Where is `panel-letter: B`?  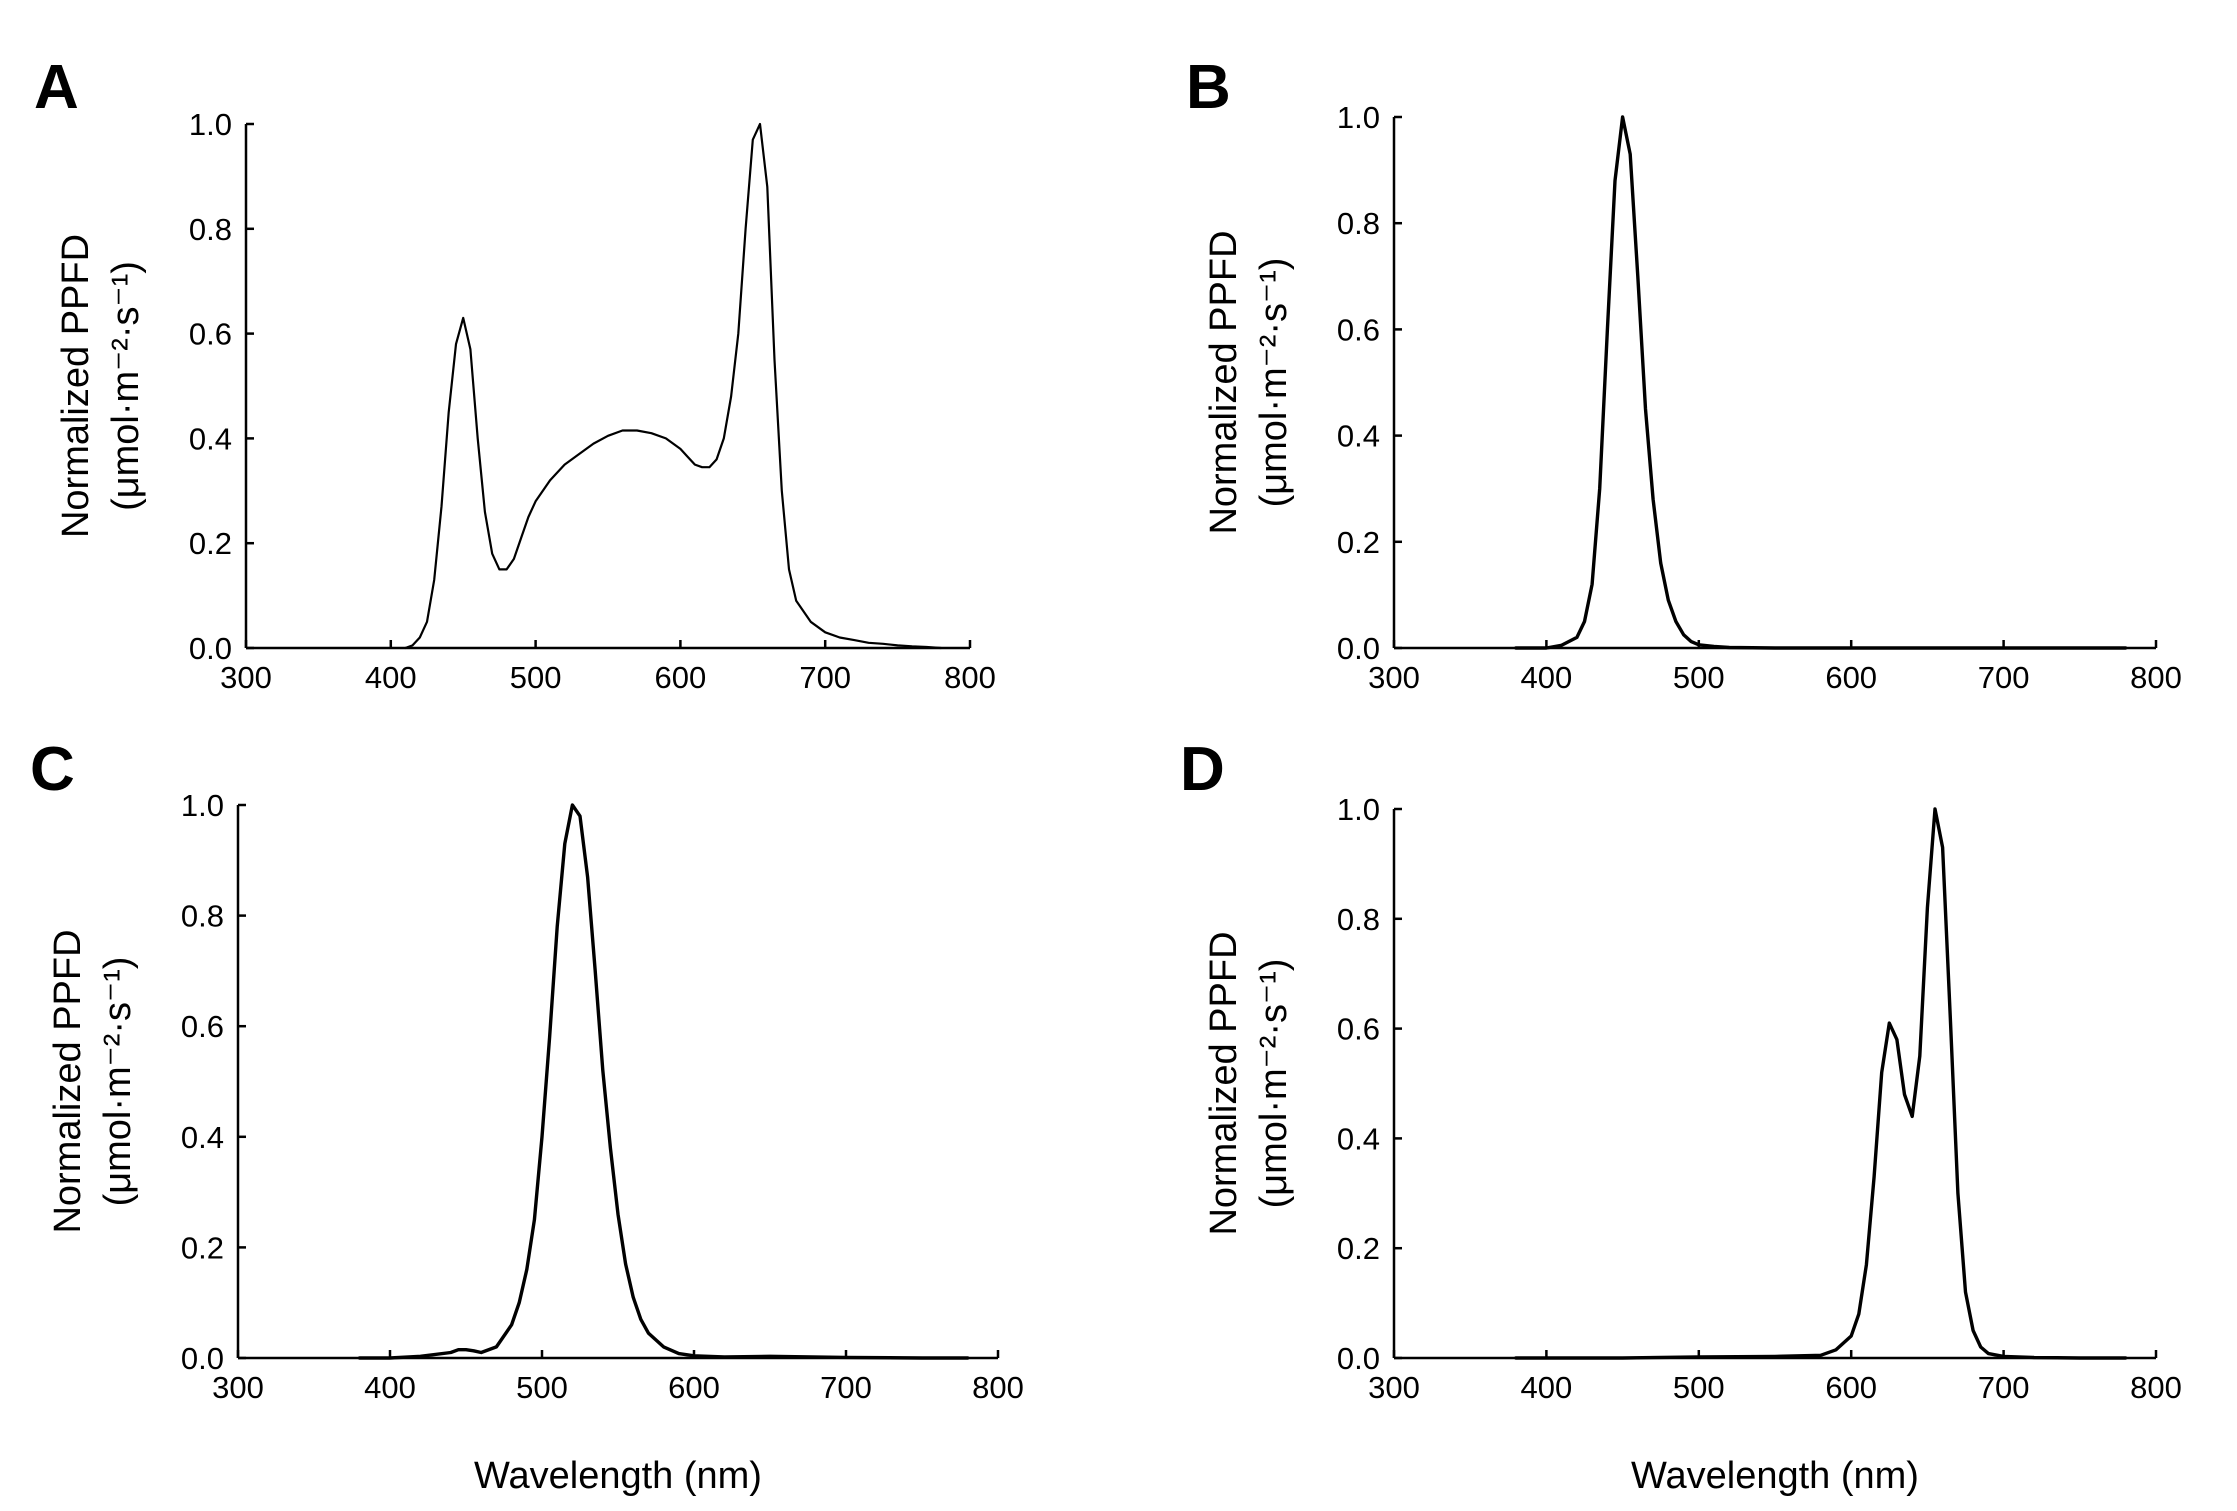 panel-letter: B is located at coordinates (1208, 87).